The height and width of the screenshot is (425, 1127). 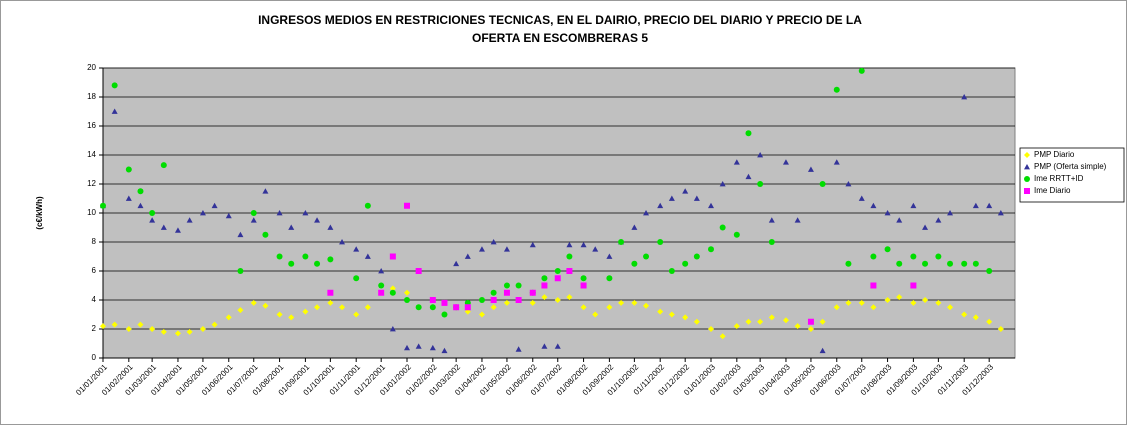 What do you see at coordinates (1059, 178) in the screenshot?
I see `legend-label: Ime RRTT+ID` at bounding box center [1059, 178].